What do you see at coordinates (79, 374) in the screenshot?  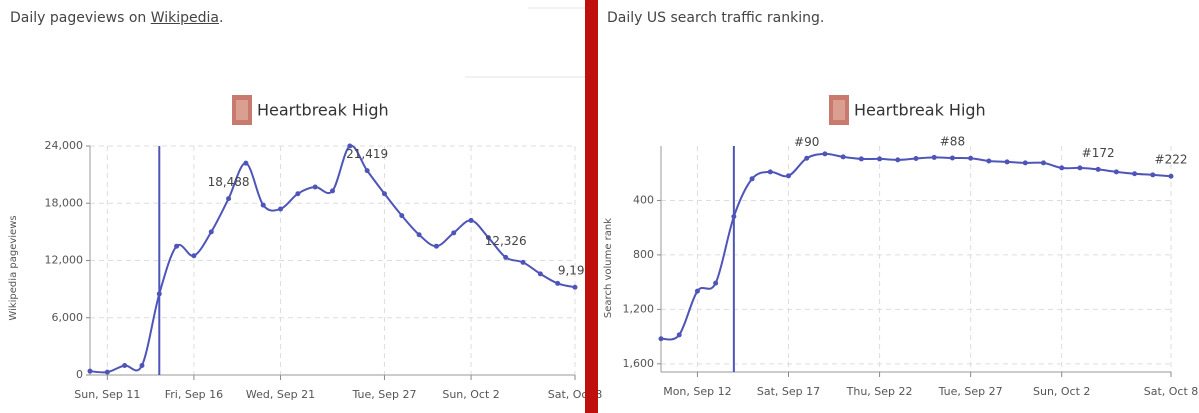 I see `y-tick-label: 0` at bounding box center [79, 374].